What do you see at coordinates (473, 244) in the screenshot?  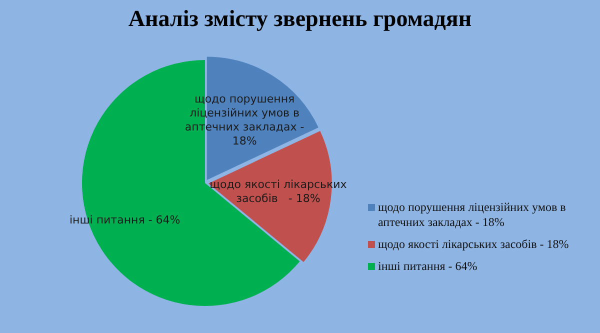 I see `legend-label: щодо якості лікарських засобів - 18%` at bounding box center [473, 244].